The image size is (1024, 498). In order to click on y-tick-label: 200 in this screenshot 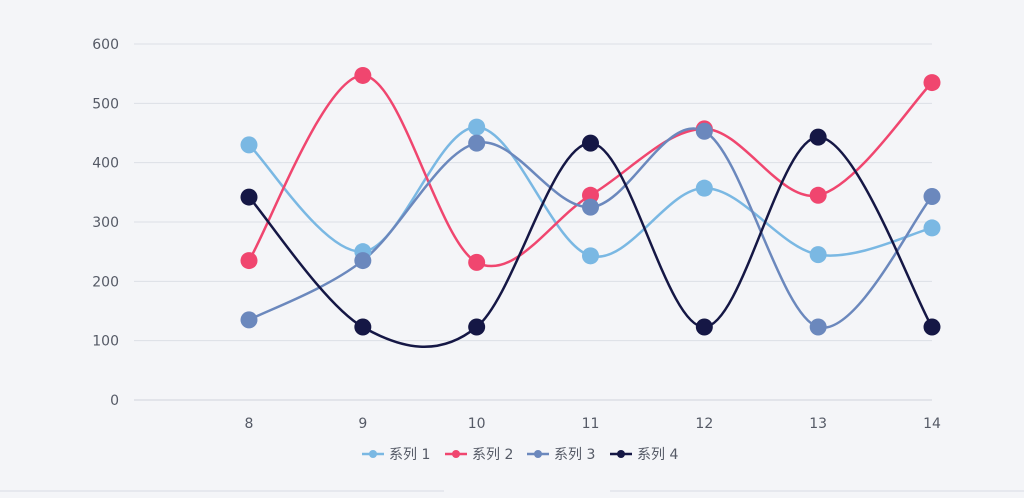, I will do `click(105, 282)`.